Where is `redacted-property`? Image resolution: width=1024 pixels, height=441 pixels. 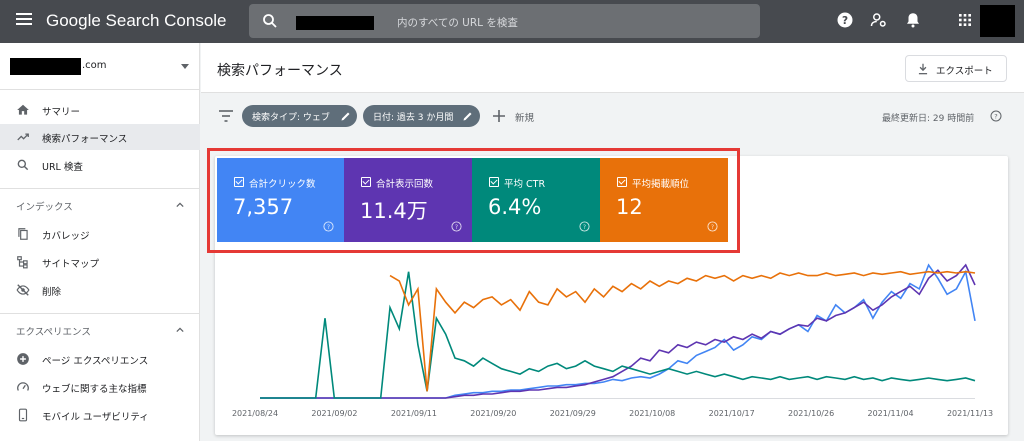
redacted-property is located at coordinates (45, 66).